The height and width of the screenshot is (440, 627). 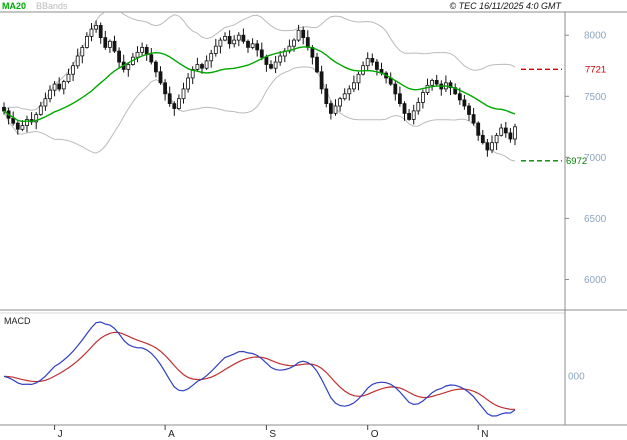 I want to click on bbands-legend-label: BBands, so click(x=52, y=6).